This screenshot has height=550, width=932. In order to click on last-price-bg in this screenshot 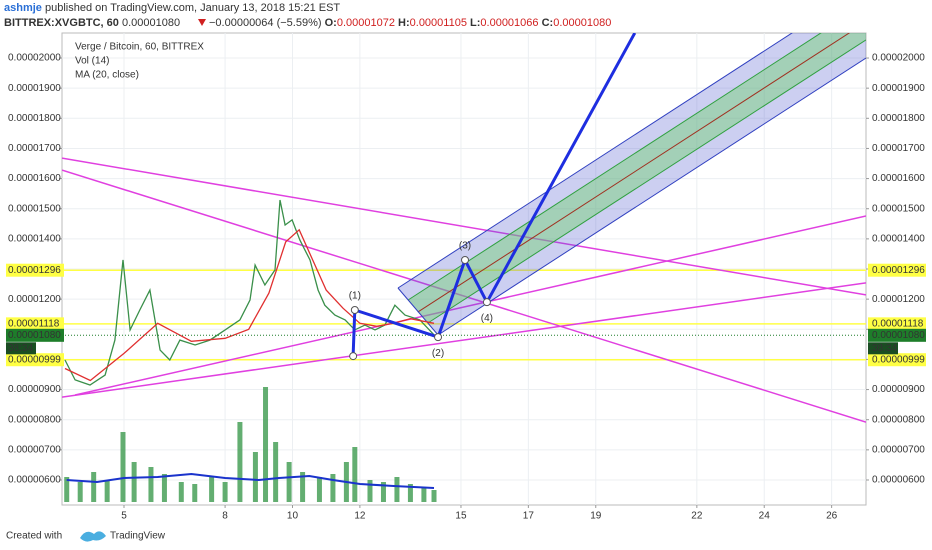, I will do `click(897, 335)`.